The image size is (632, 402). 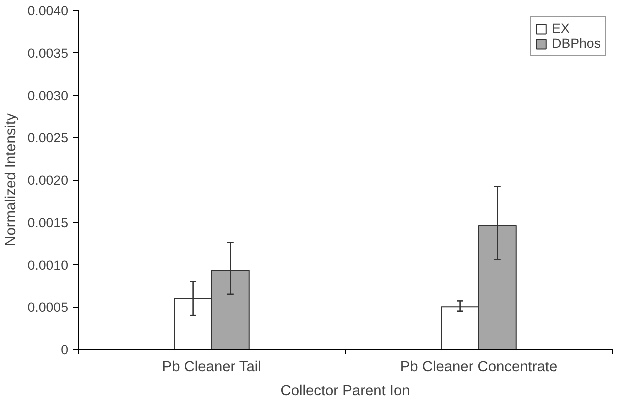 I want to click on y-tick-label: 0.0020, so click(x=48, y=180).